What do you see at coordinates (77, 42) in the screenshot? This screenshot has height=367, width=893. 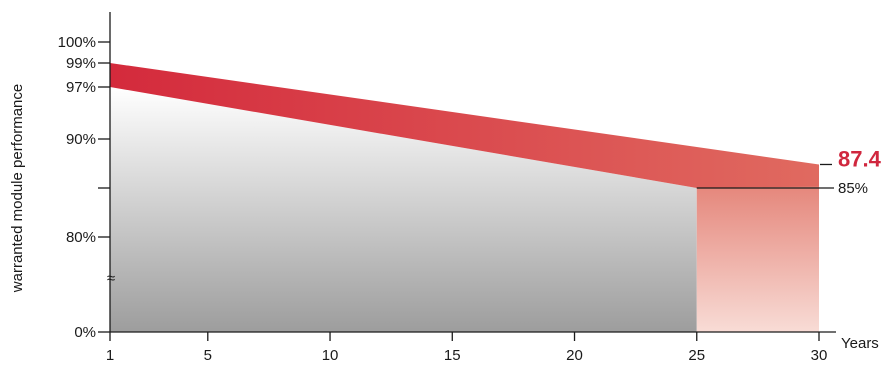 I see `y-tick-label: 100%` at bounding box center [77, 42].